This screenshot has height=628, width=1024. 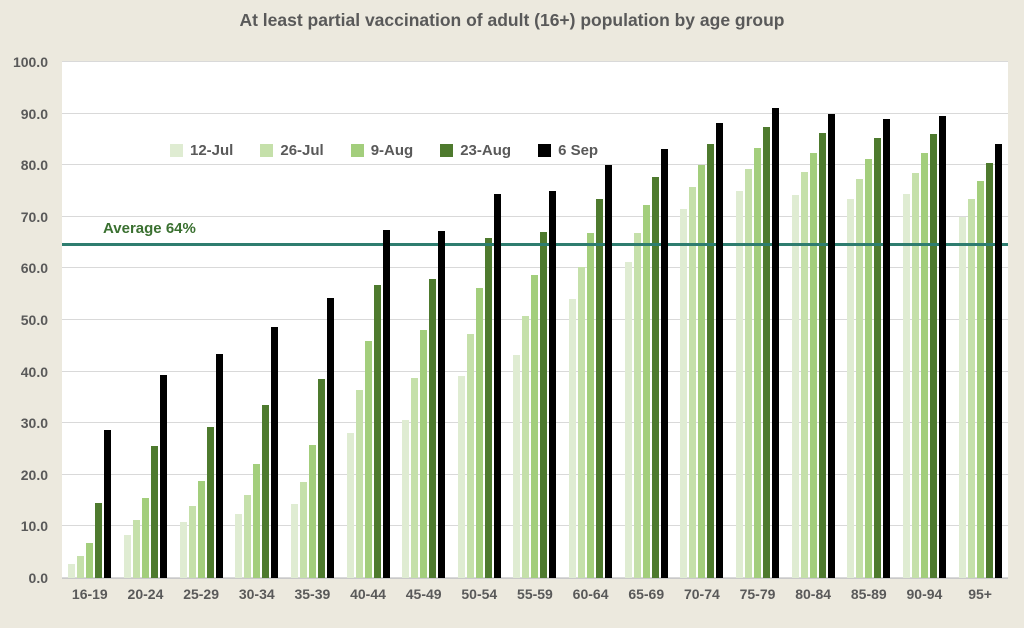 What do you see at coordinates (201, 594) in the screenshot?
I see `x-tick-label: 25-29` at bounding box center [201, 594].